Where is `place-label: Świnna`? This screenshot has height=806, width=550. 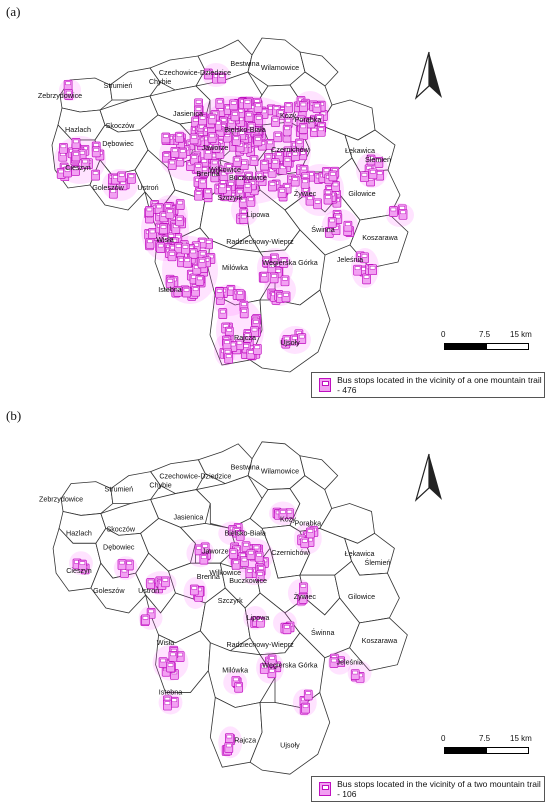
place-label: Świnna is located at coordinates (323, 229).